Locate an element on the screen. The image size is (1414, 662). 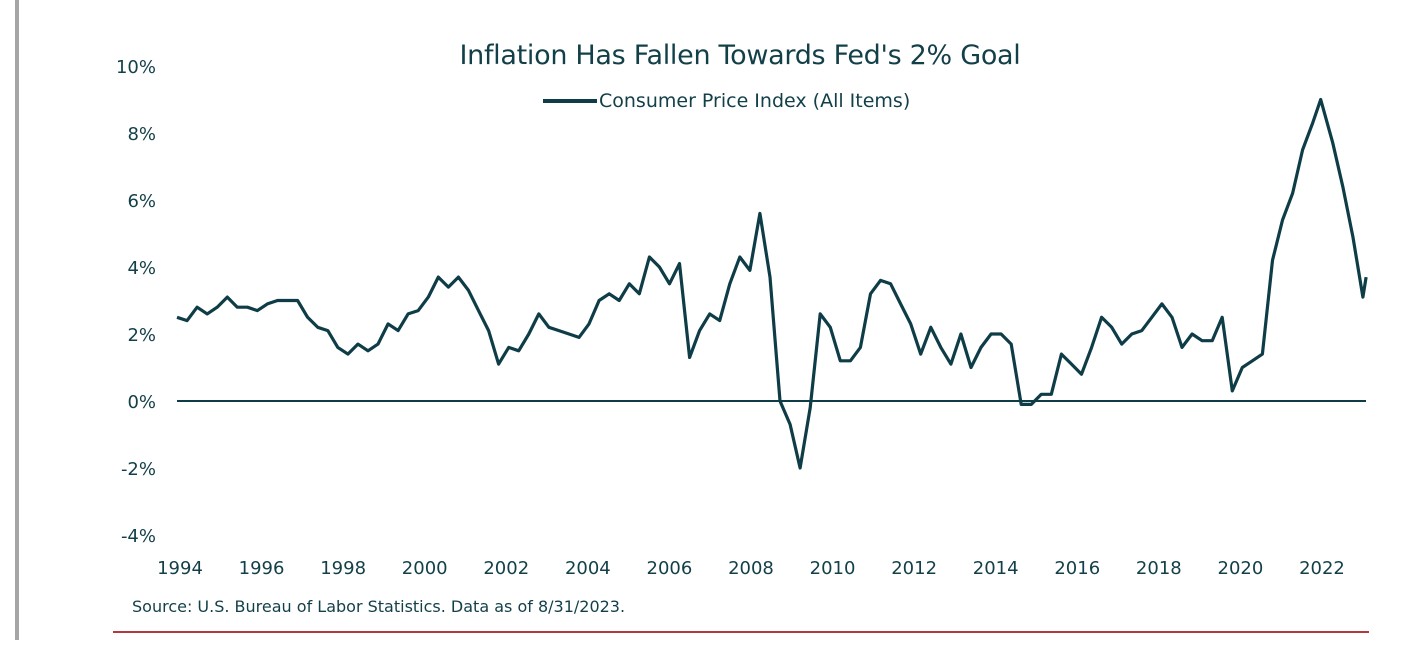
x-tick-label: 1996 is located at coordinates (262, 568).